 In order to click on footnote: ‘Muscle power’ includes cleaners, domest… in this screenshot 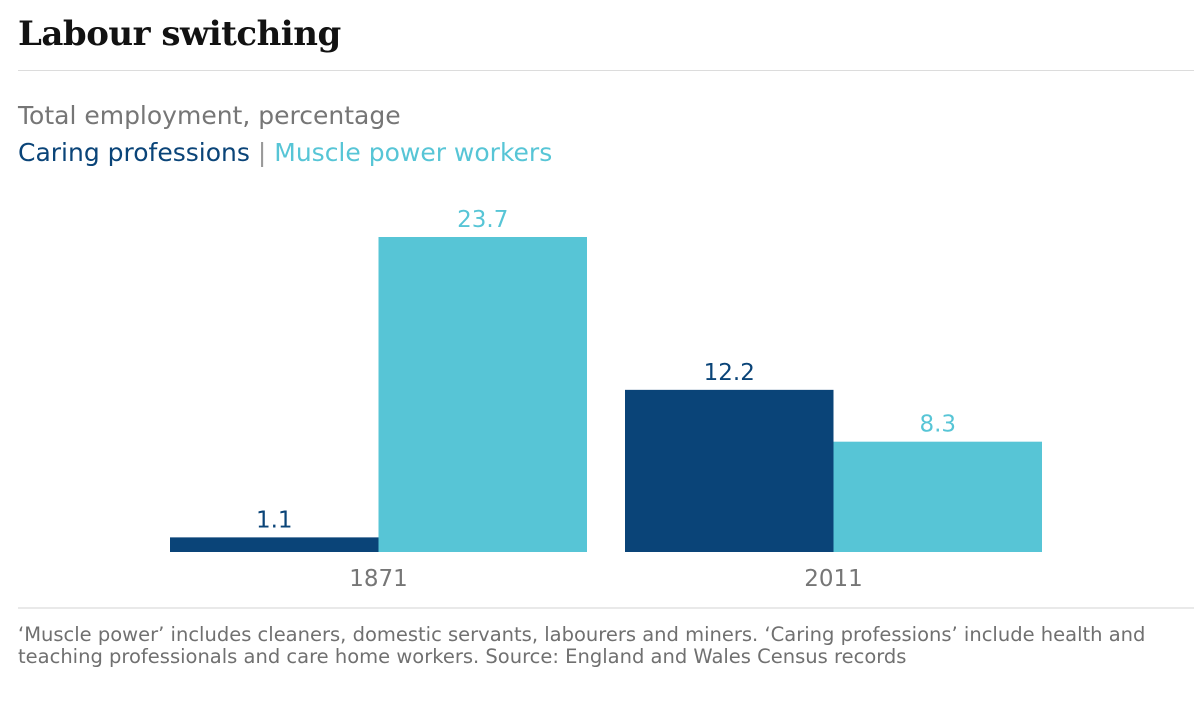, I will do `click(582, 645)`.